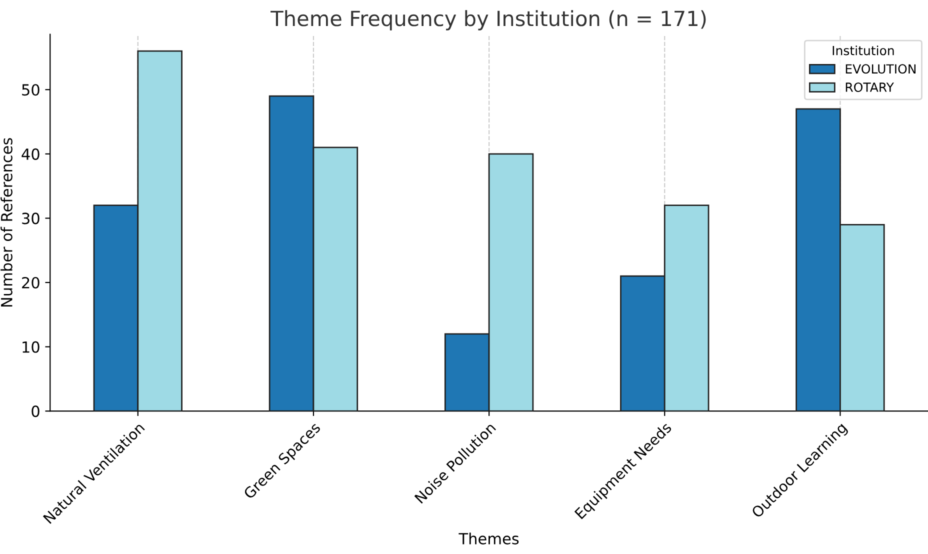  What do you see at coordinates (31, 218) in the screenshot?
I see `y-tick-label: 30` at bounding box center [31, 218].